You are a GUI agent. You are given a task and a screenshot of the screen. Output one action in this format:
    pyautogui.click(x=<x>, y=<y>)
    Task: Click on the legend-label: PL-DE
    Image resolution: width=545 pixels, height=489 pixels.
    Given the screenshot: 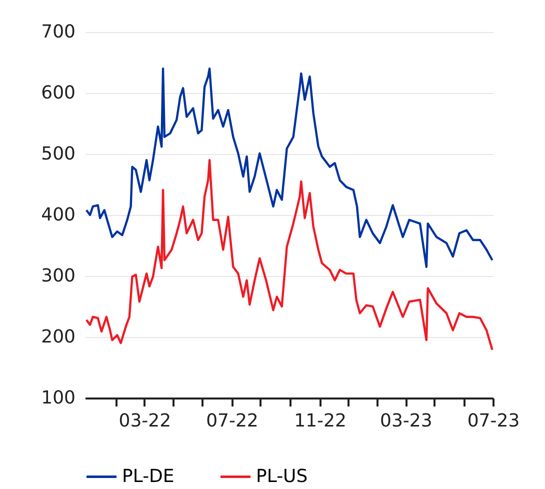 What is the action you would take?
    pyautogui.click(x=148, y=476)
    